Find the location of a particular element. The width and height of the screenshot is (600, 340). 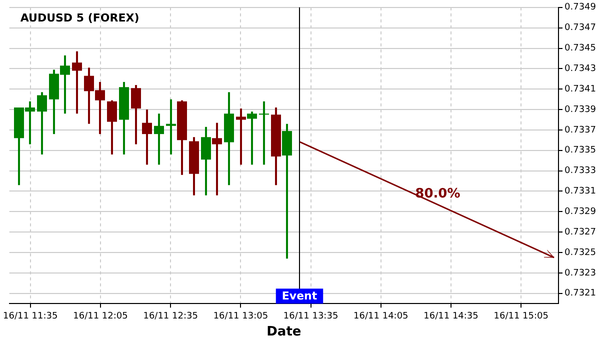

y-tick-label: 0.7325 is located at coordinates (580, 253).